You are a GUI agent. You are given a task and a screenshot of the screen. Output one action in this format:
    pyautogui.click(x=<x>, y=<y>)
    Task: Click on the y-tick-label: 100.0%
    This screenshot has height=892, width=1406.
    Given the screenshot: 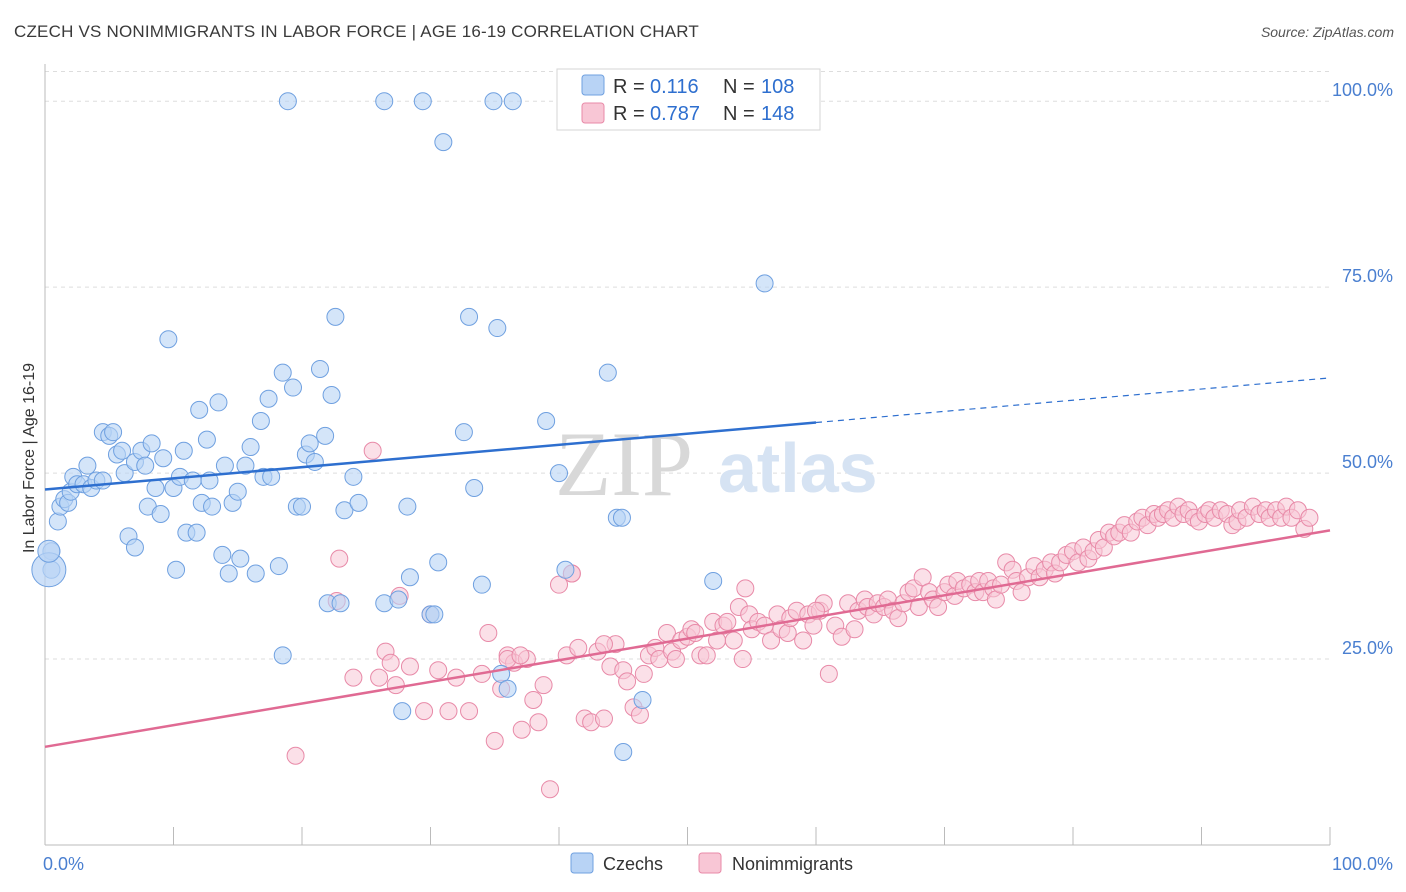 What is the action you would take?
    pyautogui.click(x=1362, y=90)
    